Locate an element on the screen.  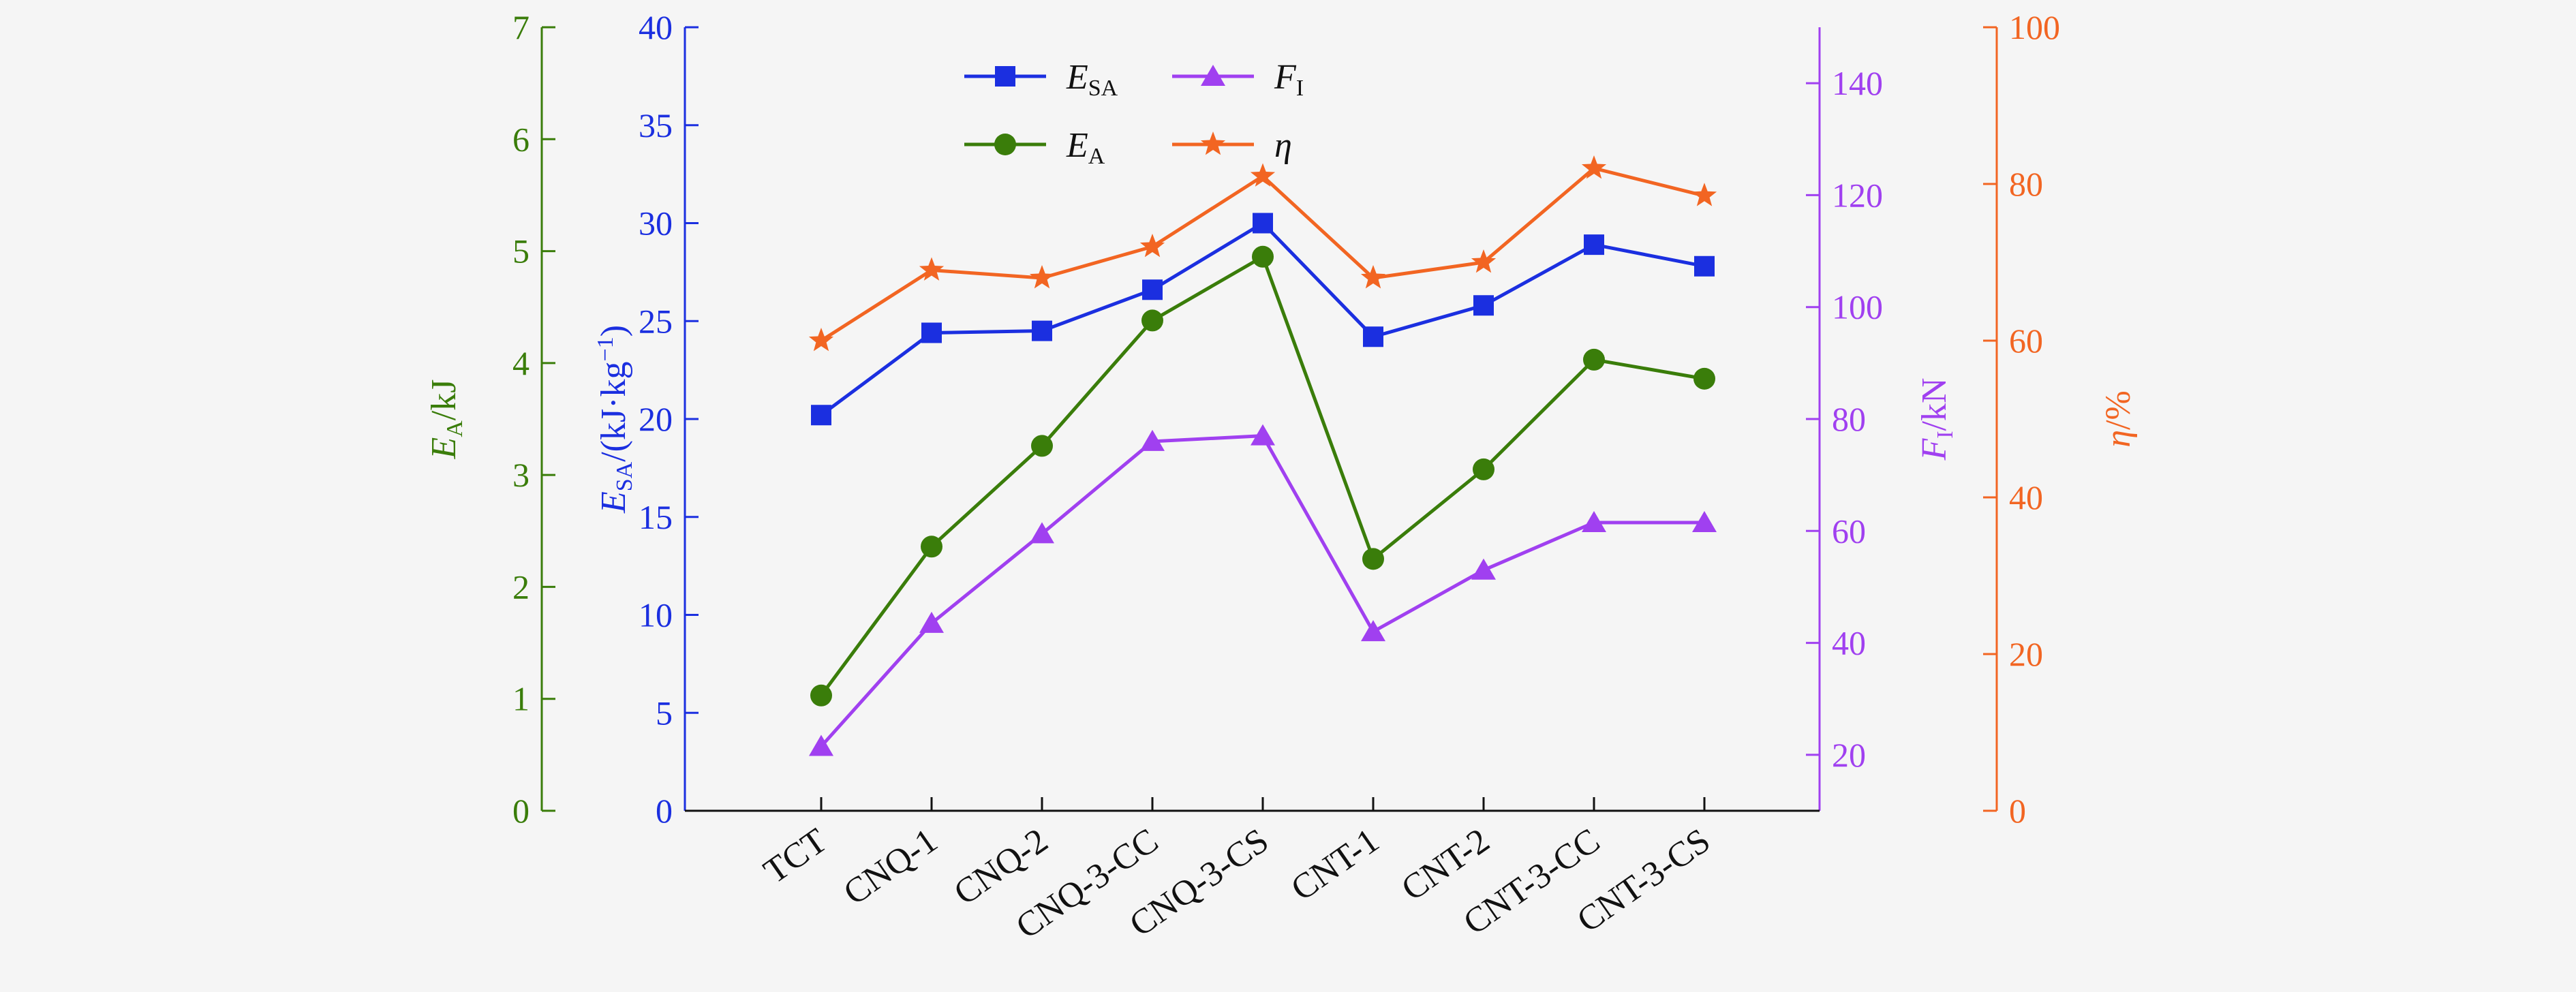
eta-tick-label: 20 is located at coordinates (2026, 654).